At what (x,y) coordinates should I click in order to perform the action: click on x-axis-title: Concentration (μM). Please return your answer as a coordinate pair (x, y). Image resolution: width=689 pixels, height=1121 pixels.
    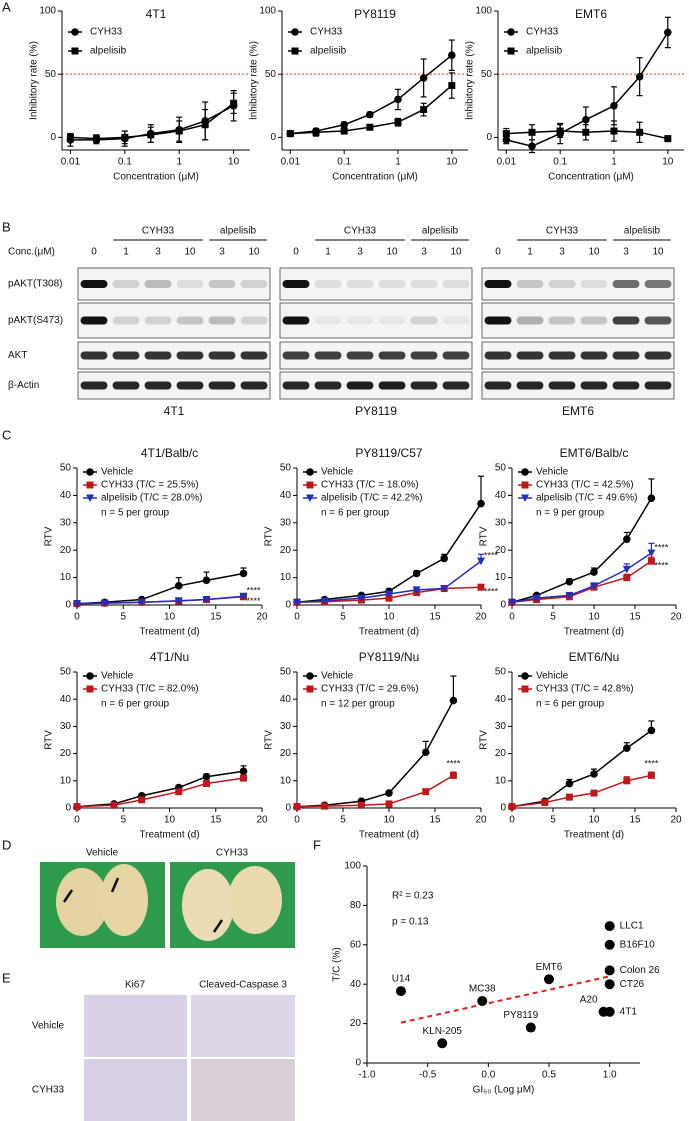
    Looking at the image, I should click on (591, 177).